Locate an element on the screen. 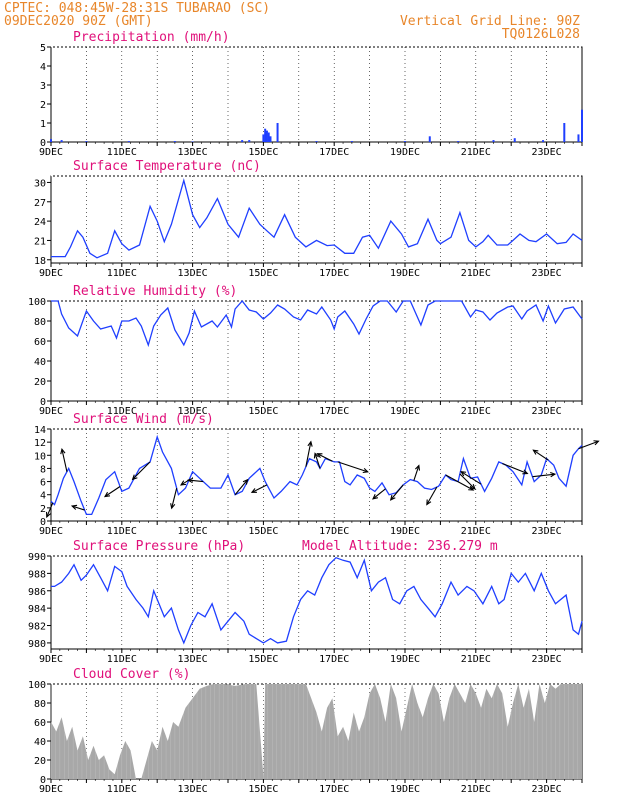 The image size is (618, 800). wind-xtick-label: 13DEC is located at coordinates (193, 531).